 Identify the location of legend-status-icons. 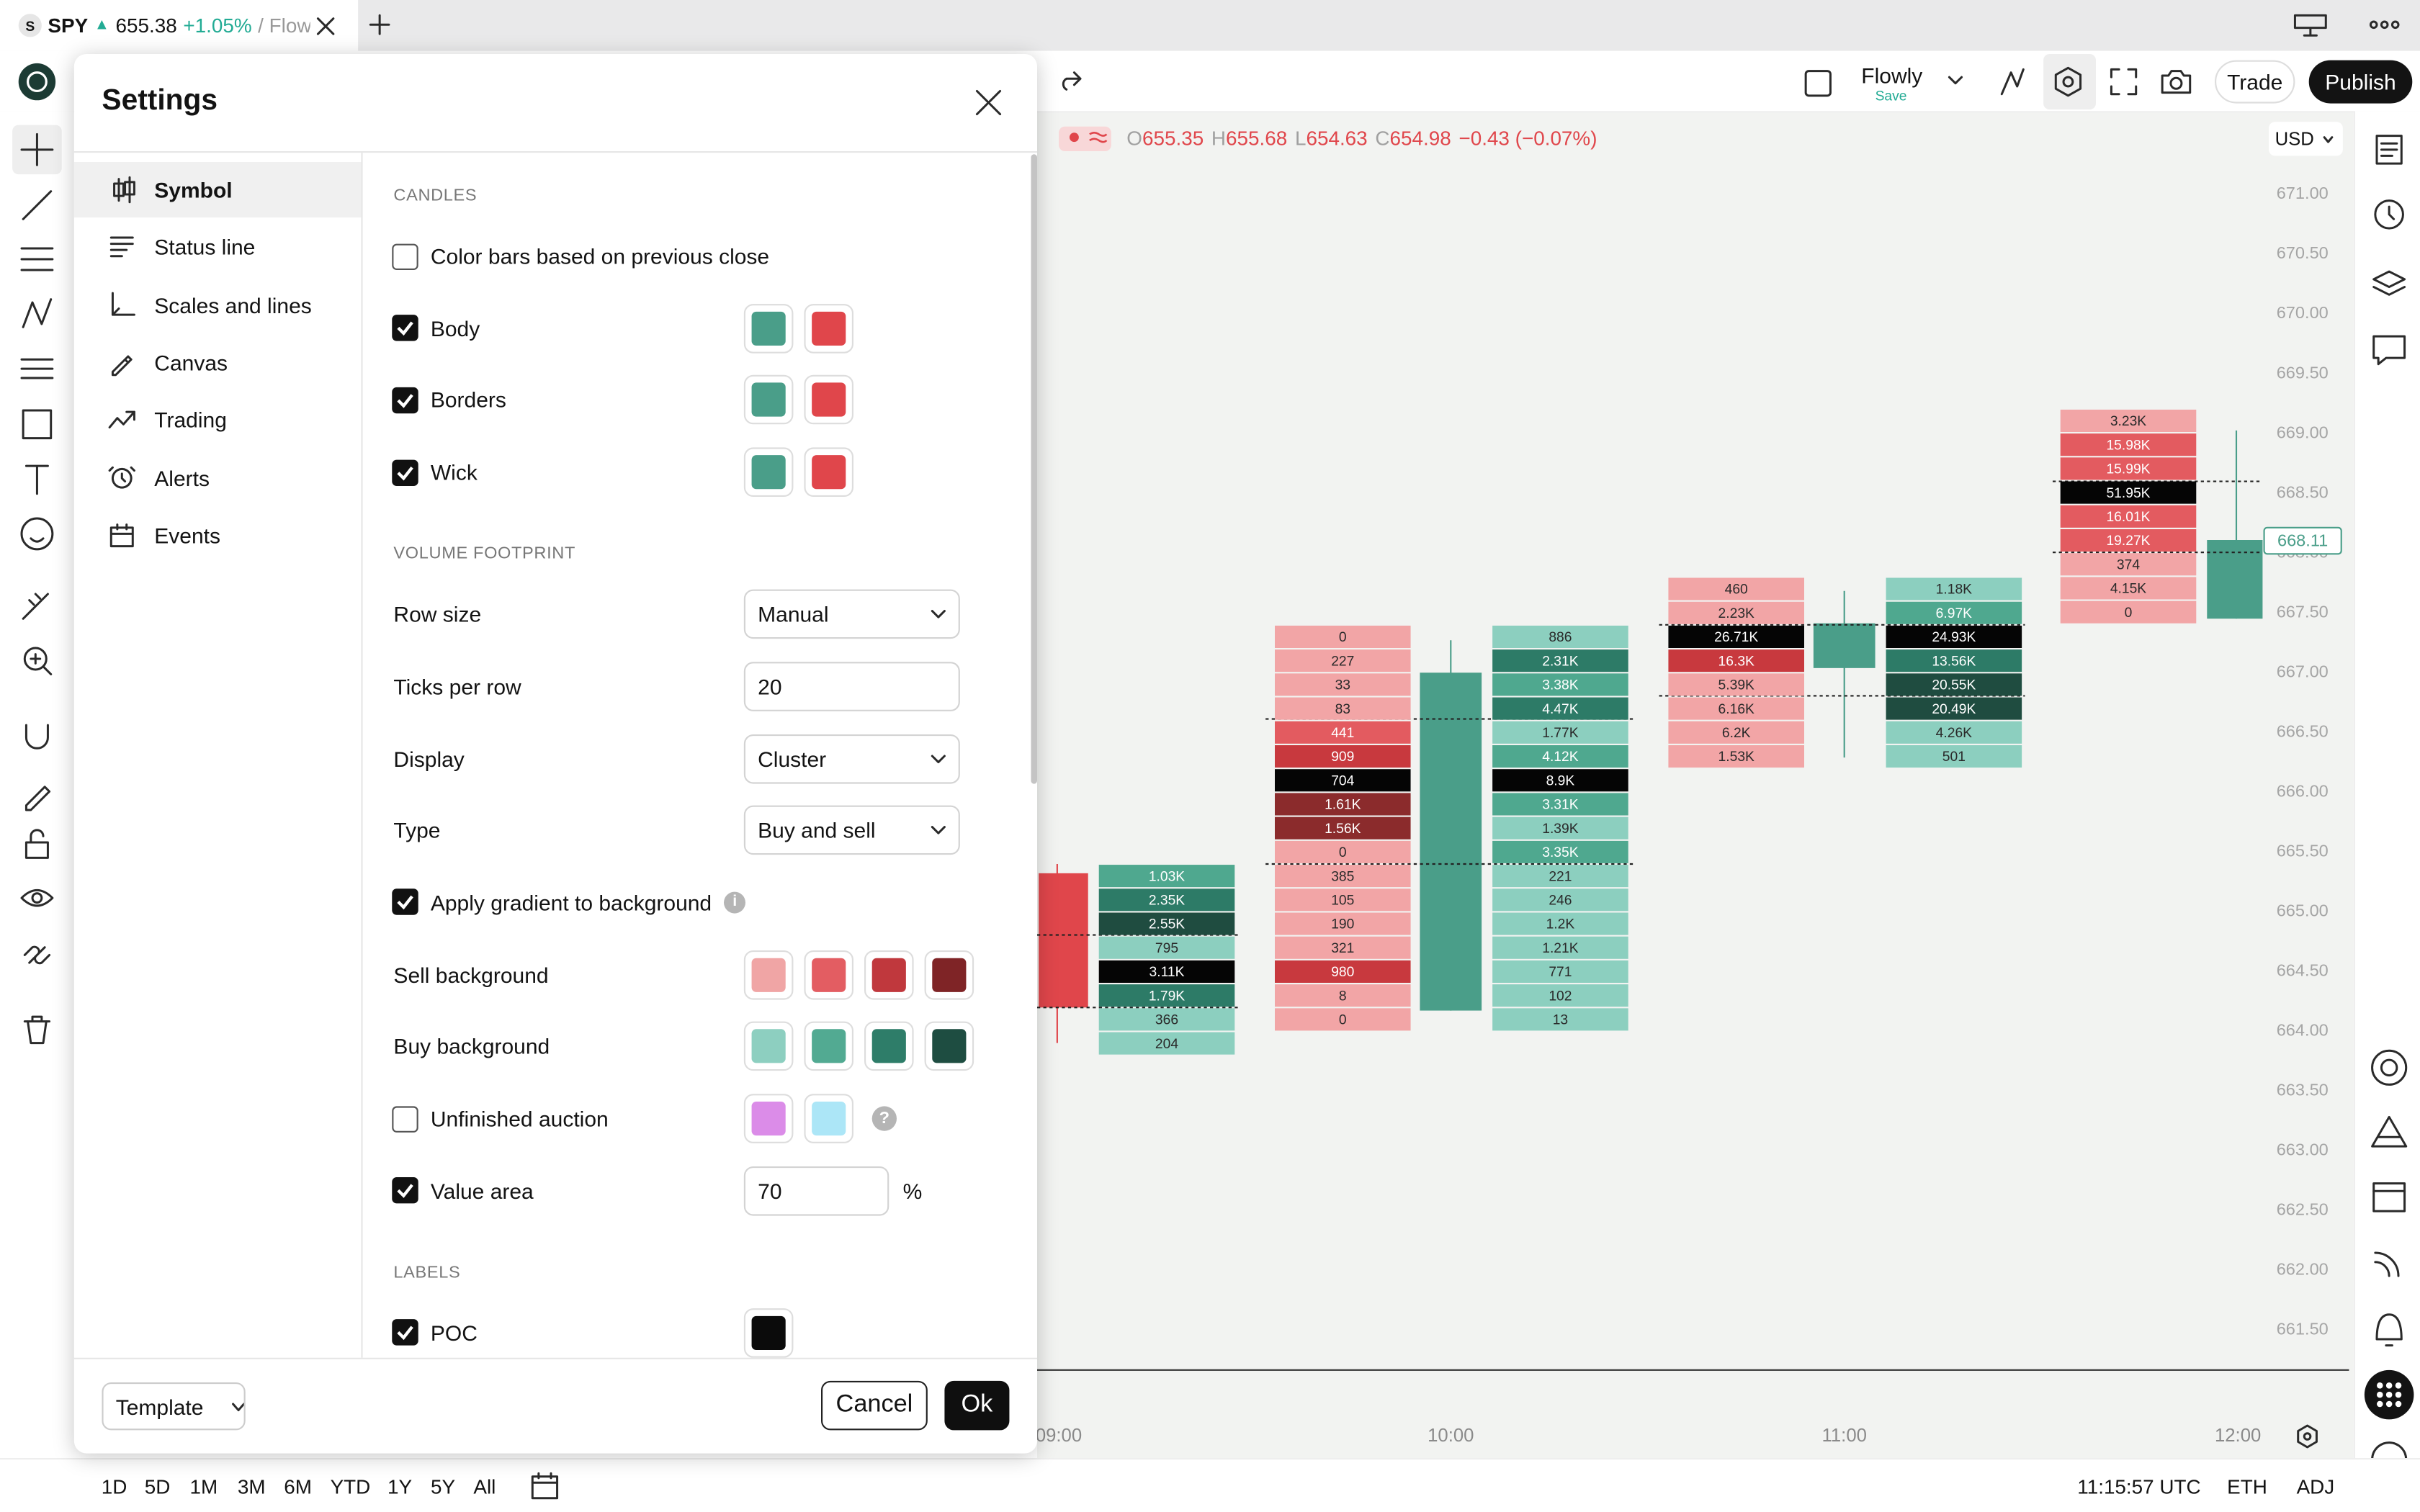
(1085, 138).